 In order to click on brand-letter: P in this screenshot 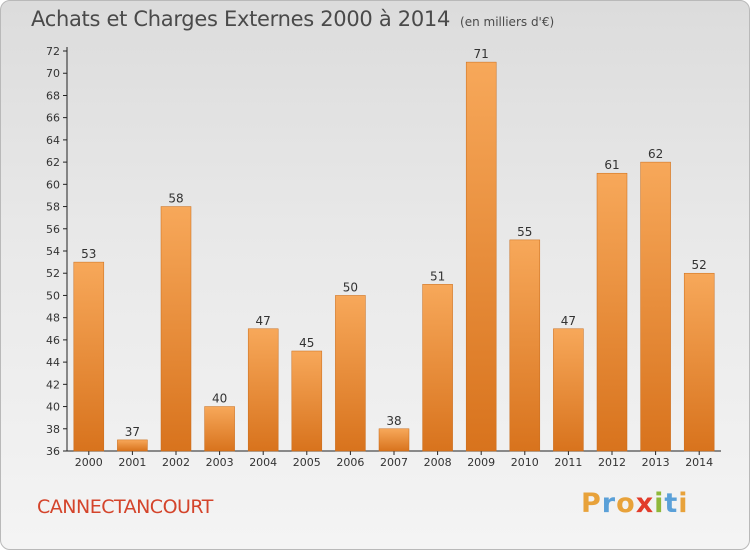, I will do `click(591, 503)`.